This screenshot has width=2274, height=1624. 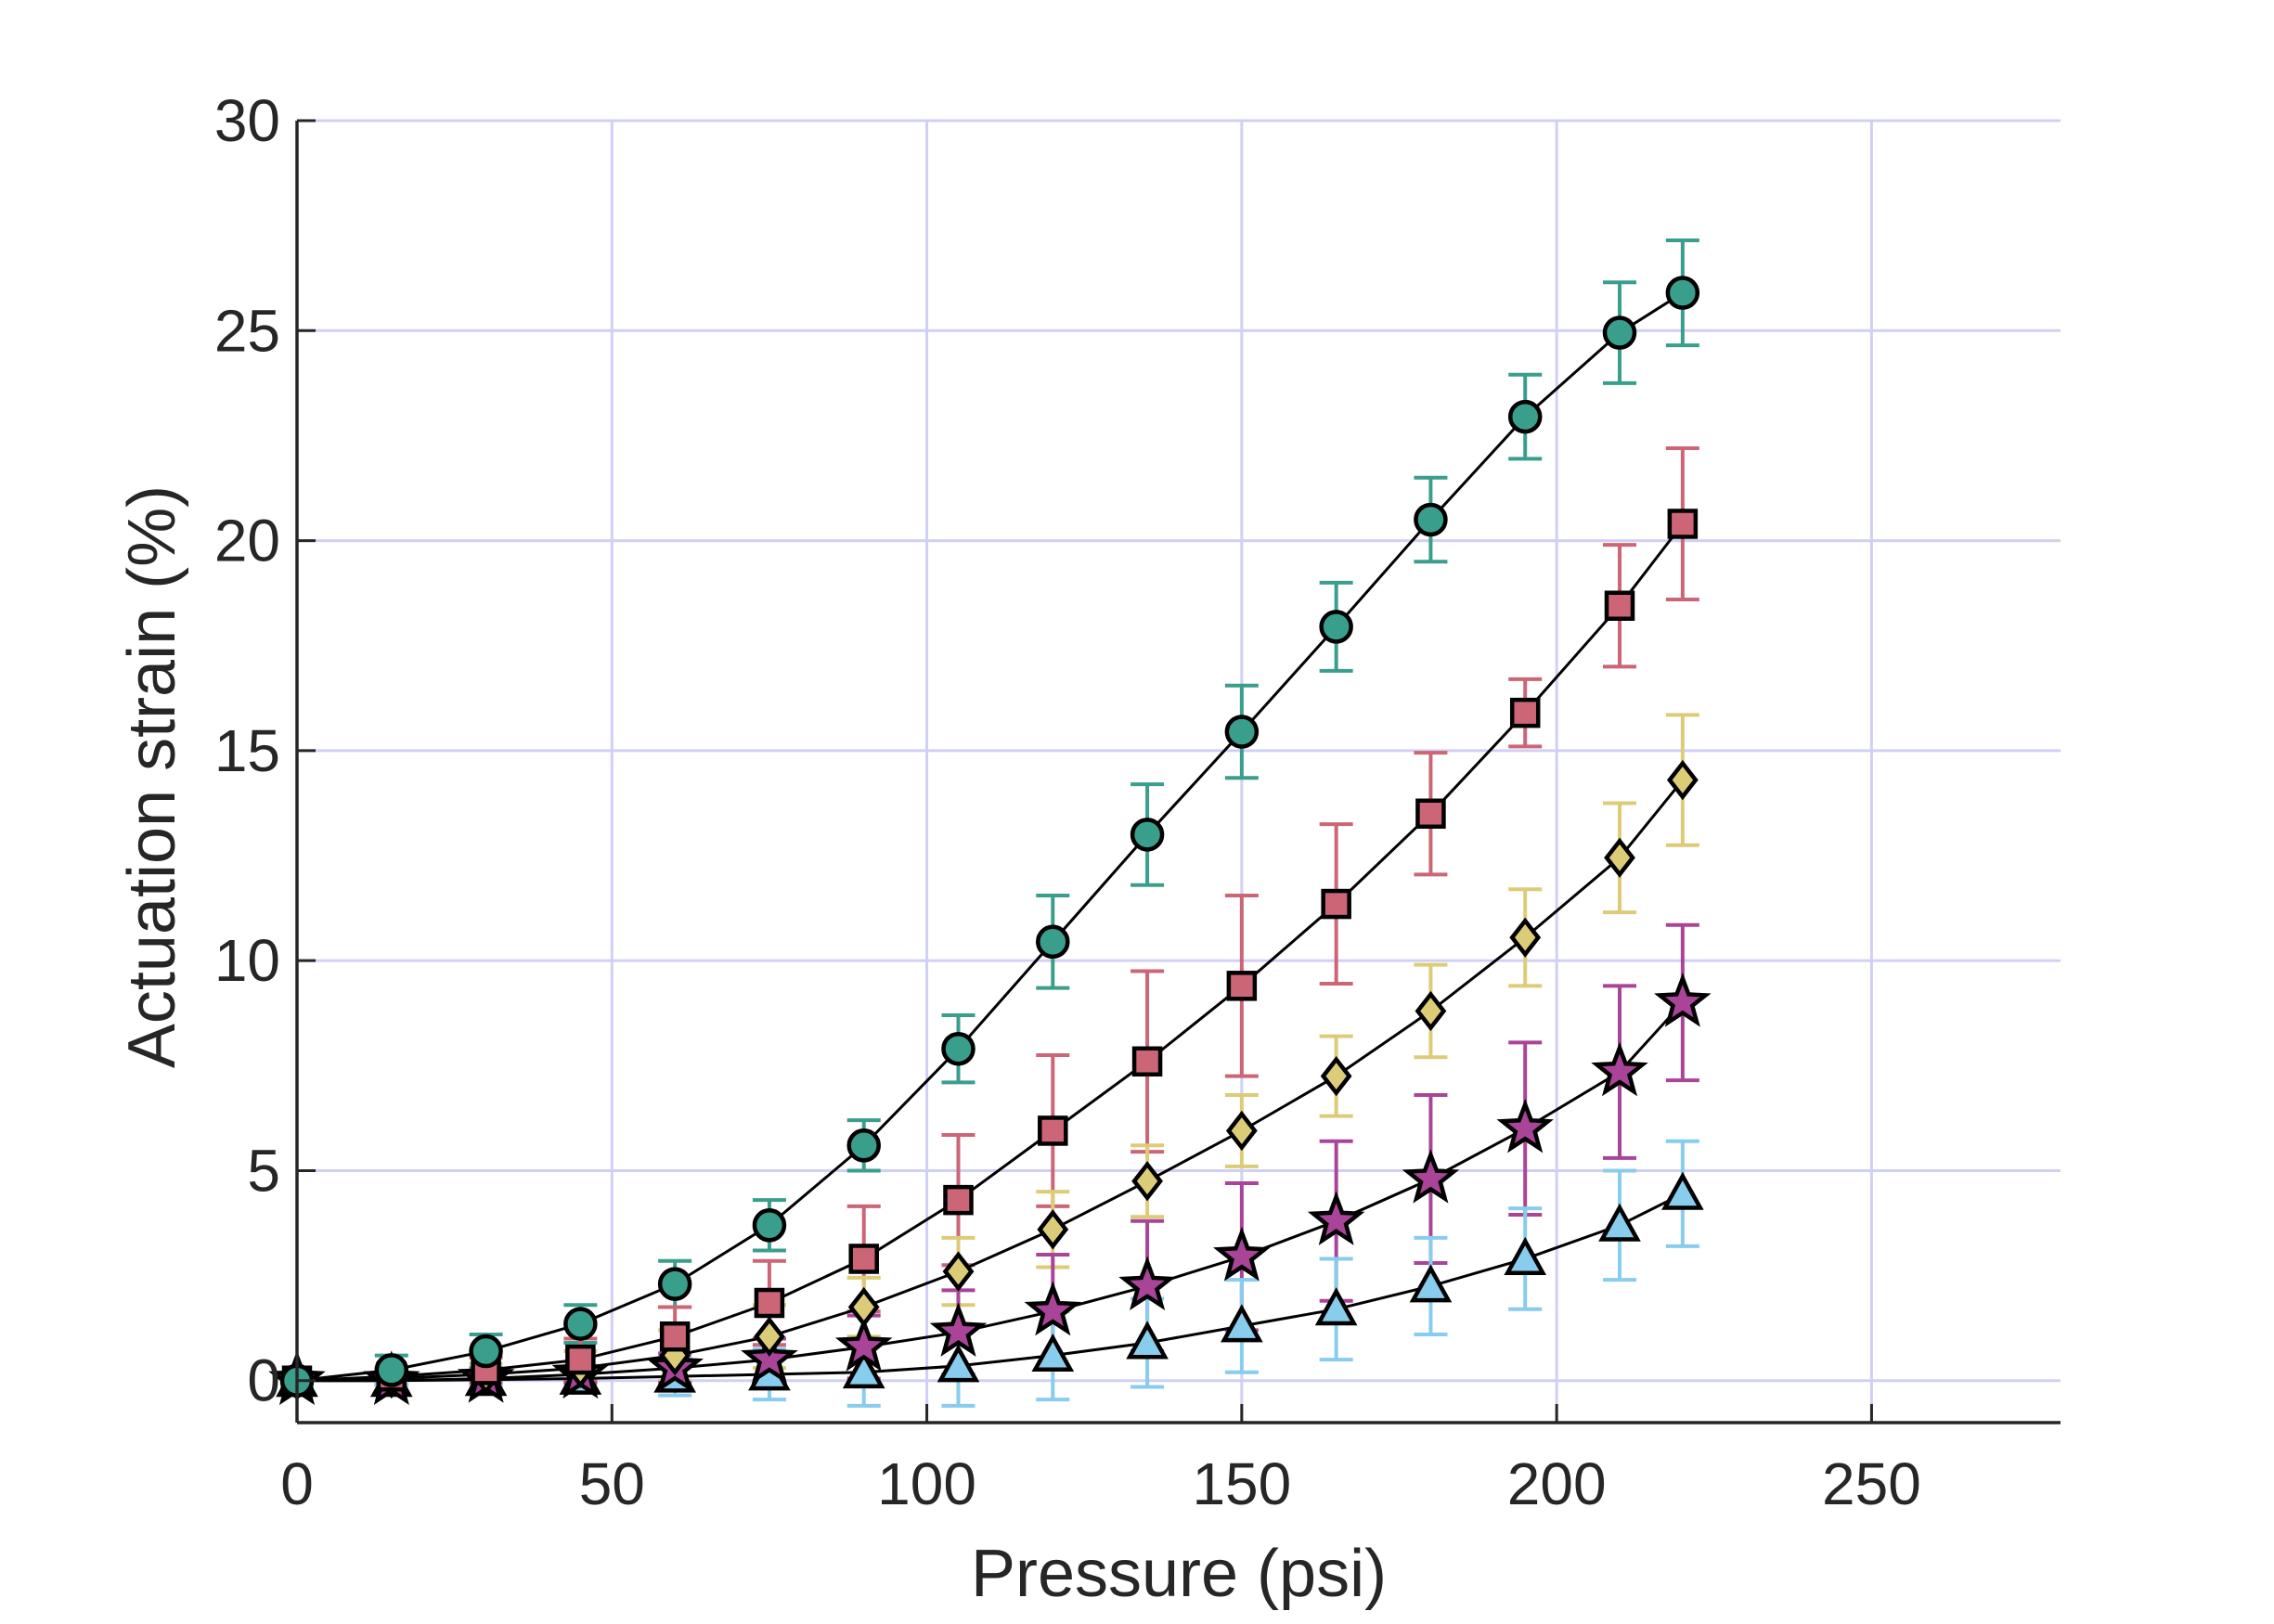 I want to click on x-tick-label: 100, so click(x=926, y=1484).